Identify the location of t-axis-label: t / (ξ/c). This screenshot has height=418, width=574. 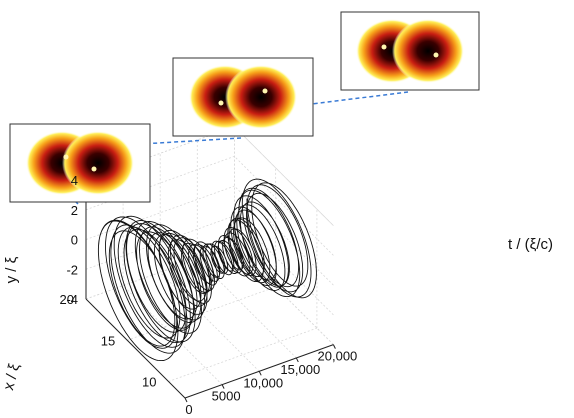
(530, 244).